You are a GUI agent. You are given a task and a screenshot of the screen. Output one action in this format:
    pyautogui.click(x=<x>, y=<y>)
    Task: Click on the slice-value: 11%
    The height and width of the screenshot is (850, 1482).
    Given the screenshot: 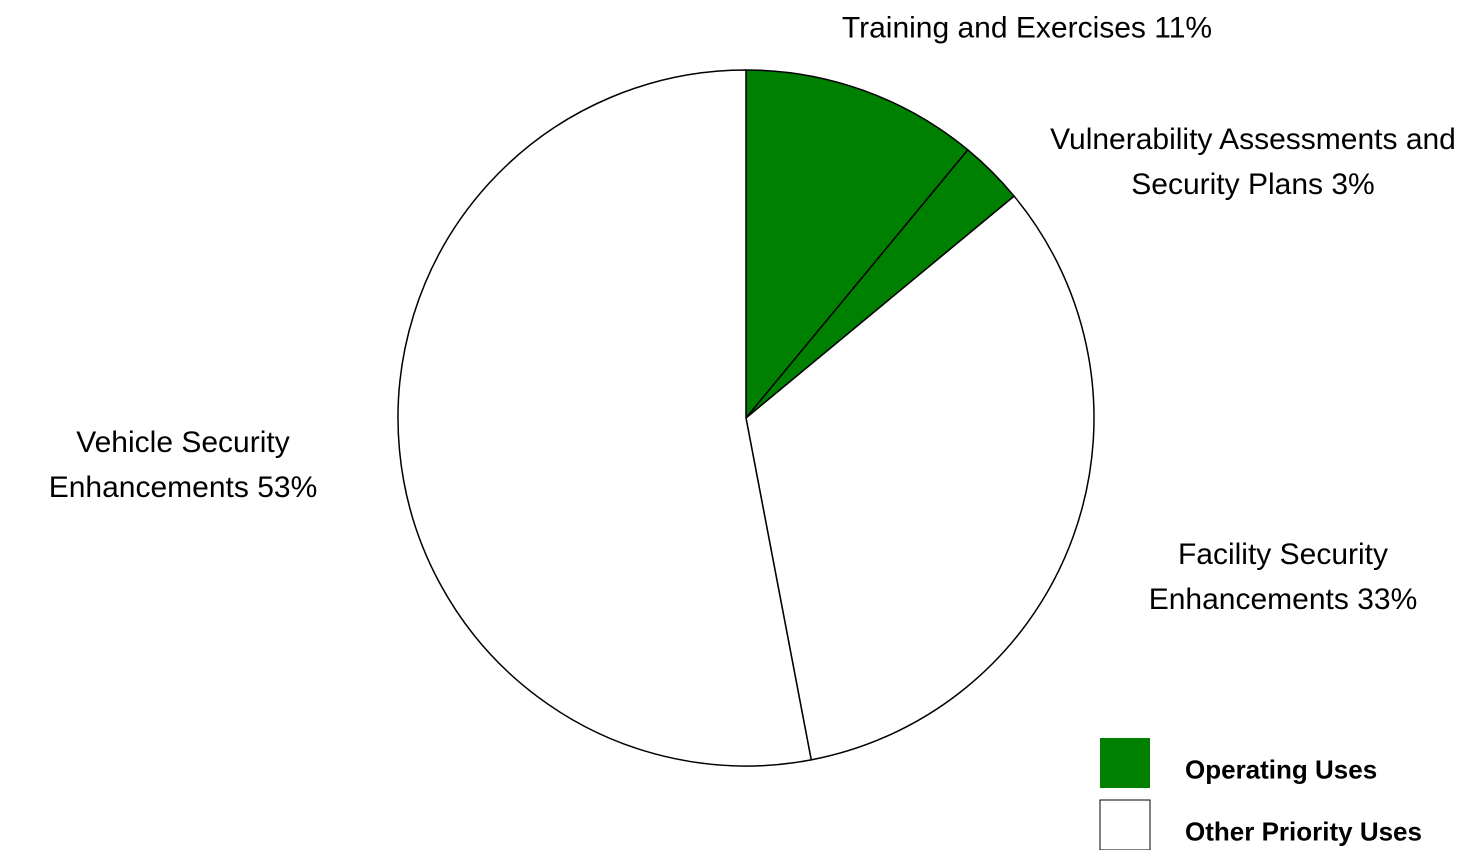 What is the action you would take?
    pyautogui.click(x=1183, y=28)
    